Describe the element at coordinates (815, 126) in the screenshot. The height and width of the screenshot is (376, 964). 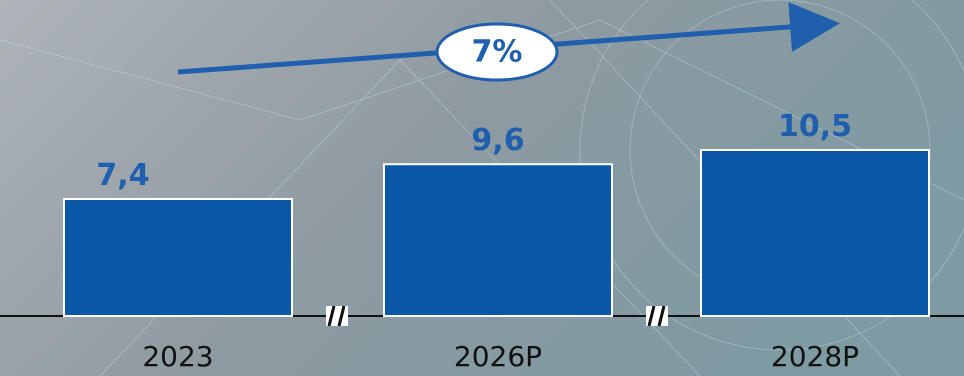
I see `value-label: 10,5` at that location.